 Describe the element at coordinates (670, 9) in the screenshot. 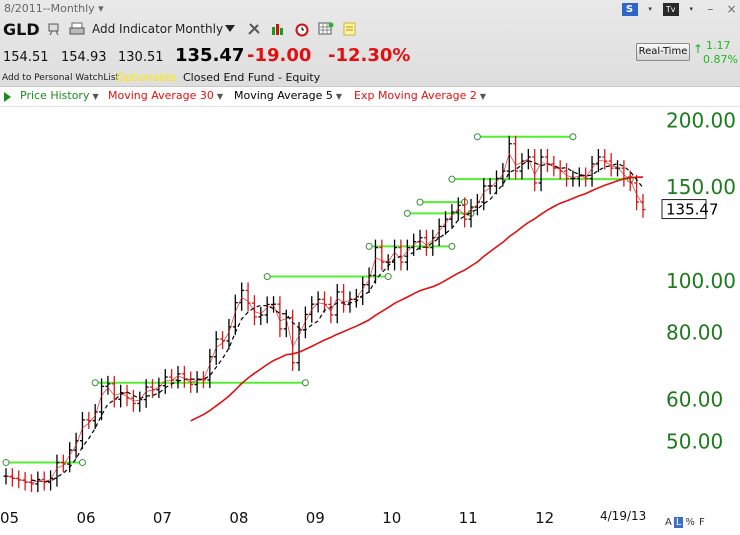

I see `tv-button: Tv` at that location.